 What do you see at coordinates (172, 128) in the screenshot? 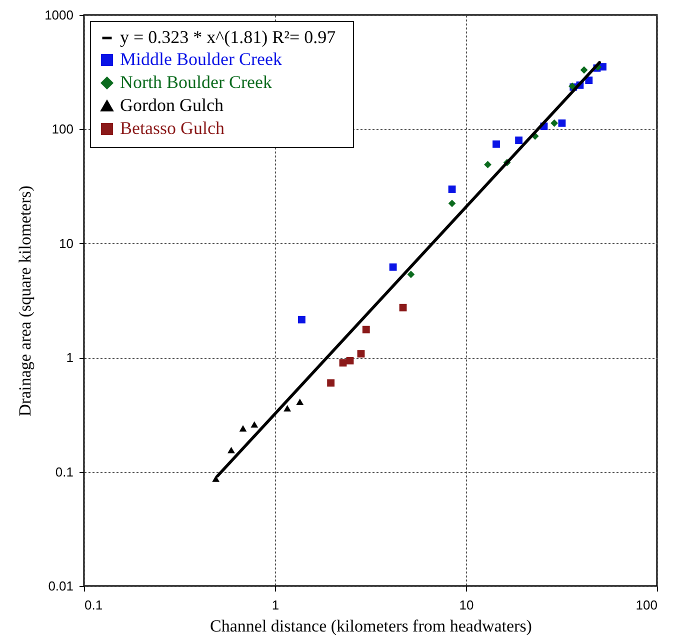
I see `legend-label: Betasso Gulch` at bounding box center [172, 128].